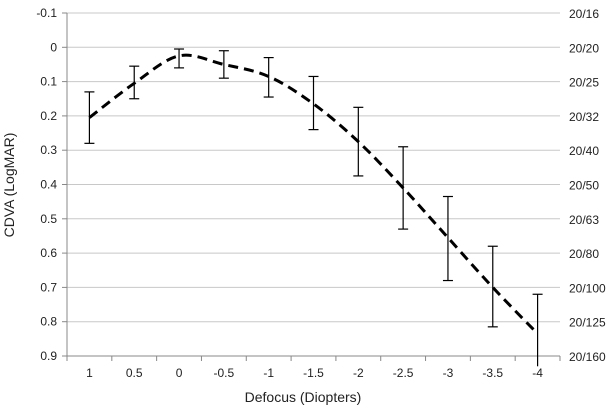  Describe the element at coordinates (584, 151) in the screenshot. I see `right-tick-label: 20/40` at that location.